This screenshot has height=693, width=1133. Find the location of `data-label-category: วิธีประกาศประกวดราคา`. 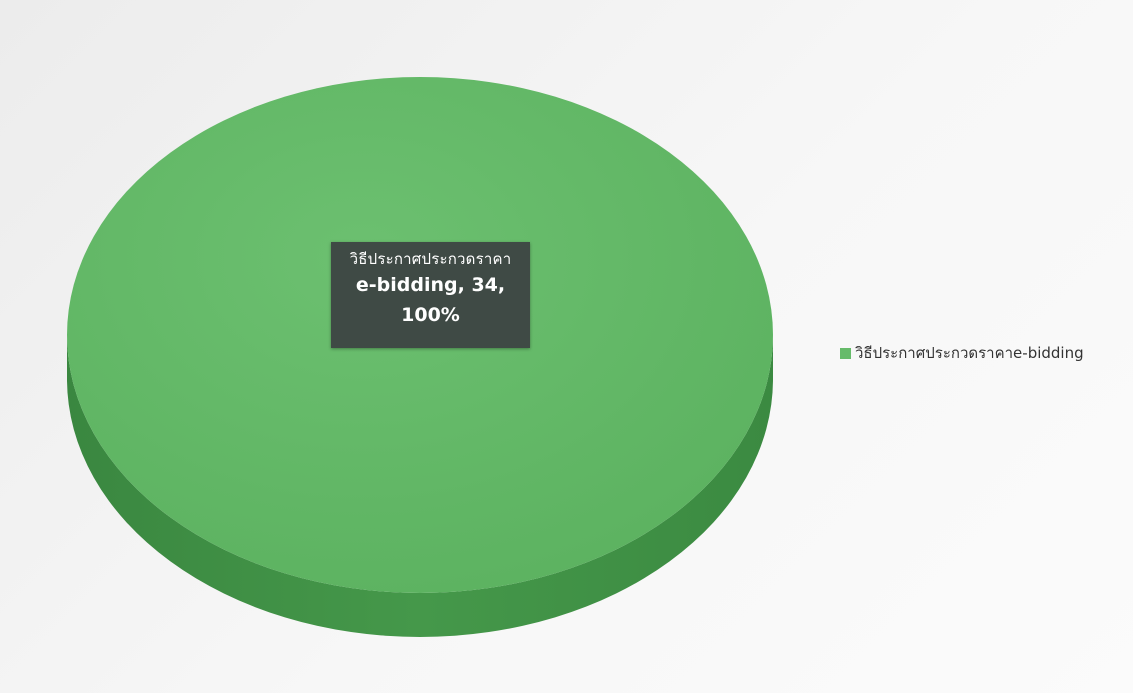

data-label-category: วิธีประกาศประกวดราคา is located at coordinates (430, 259).